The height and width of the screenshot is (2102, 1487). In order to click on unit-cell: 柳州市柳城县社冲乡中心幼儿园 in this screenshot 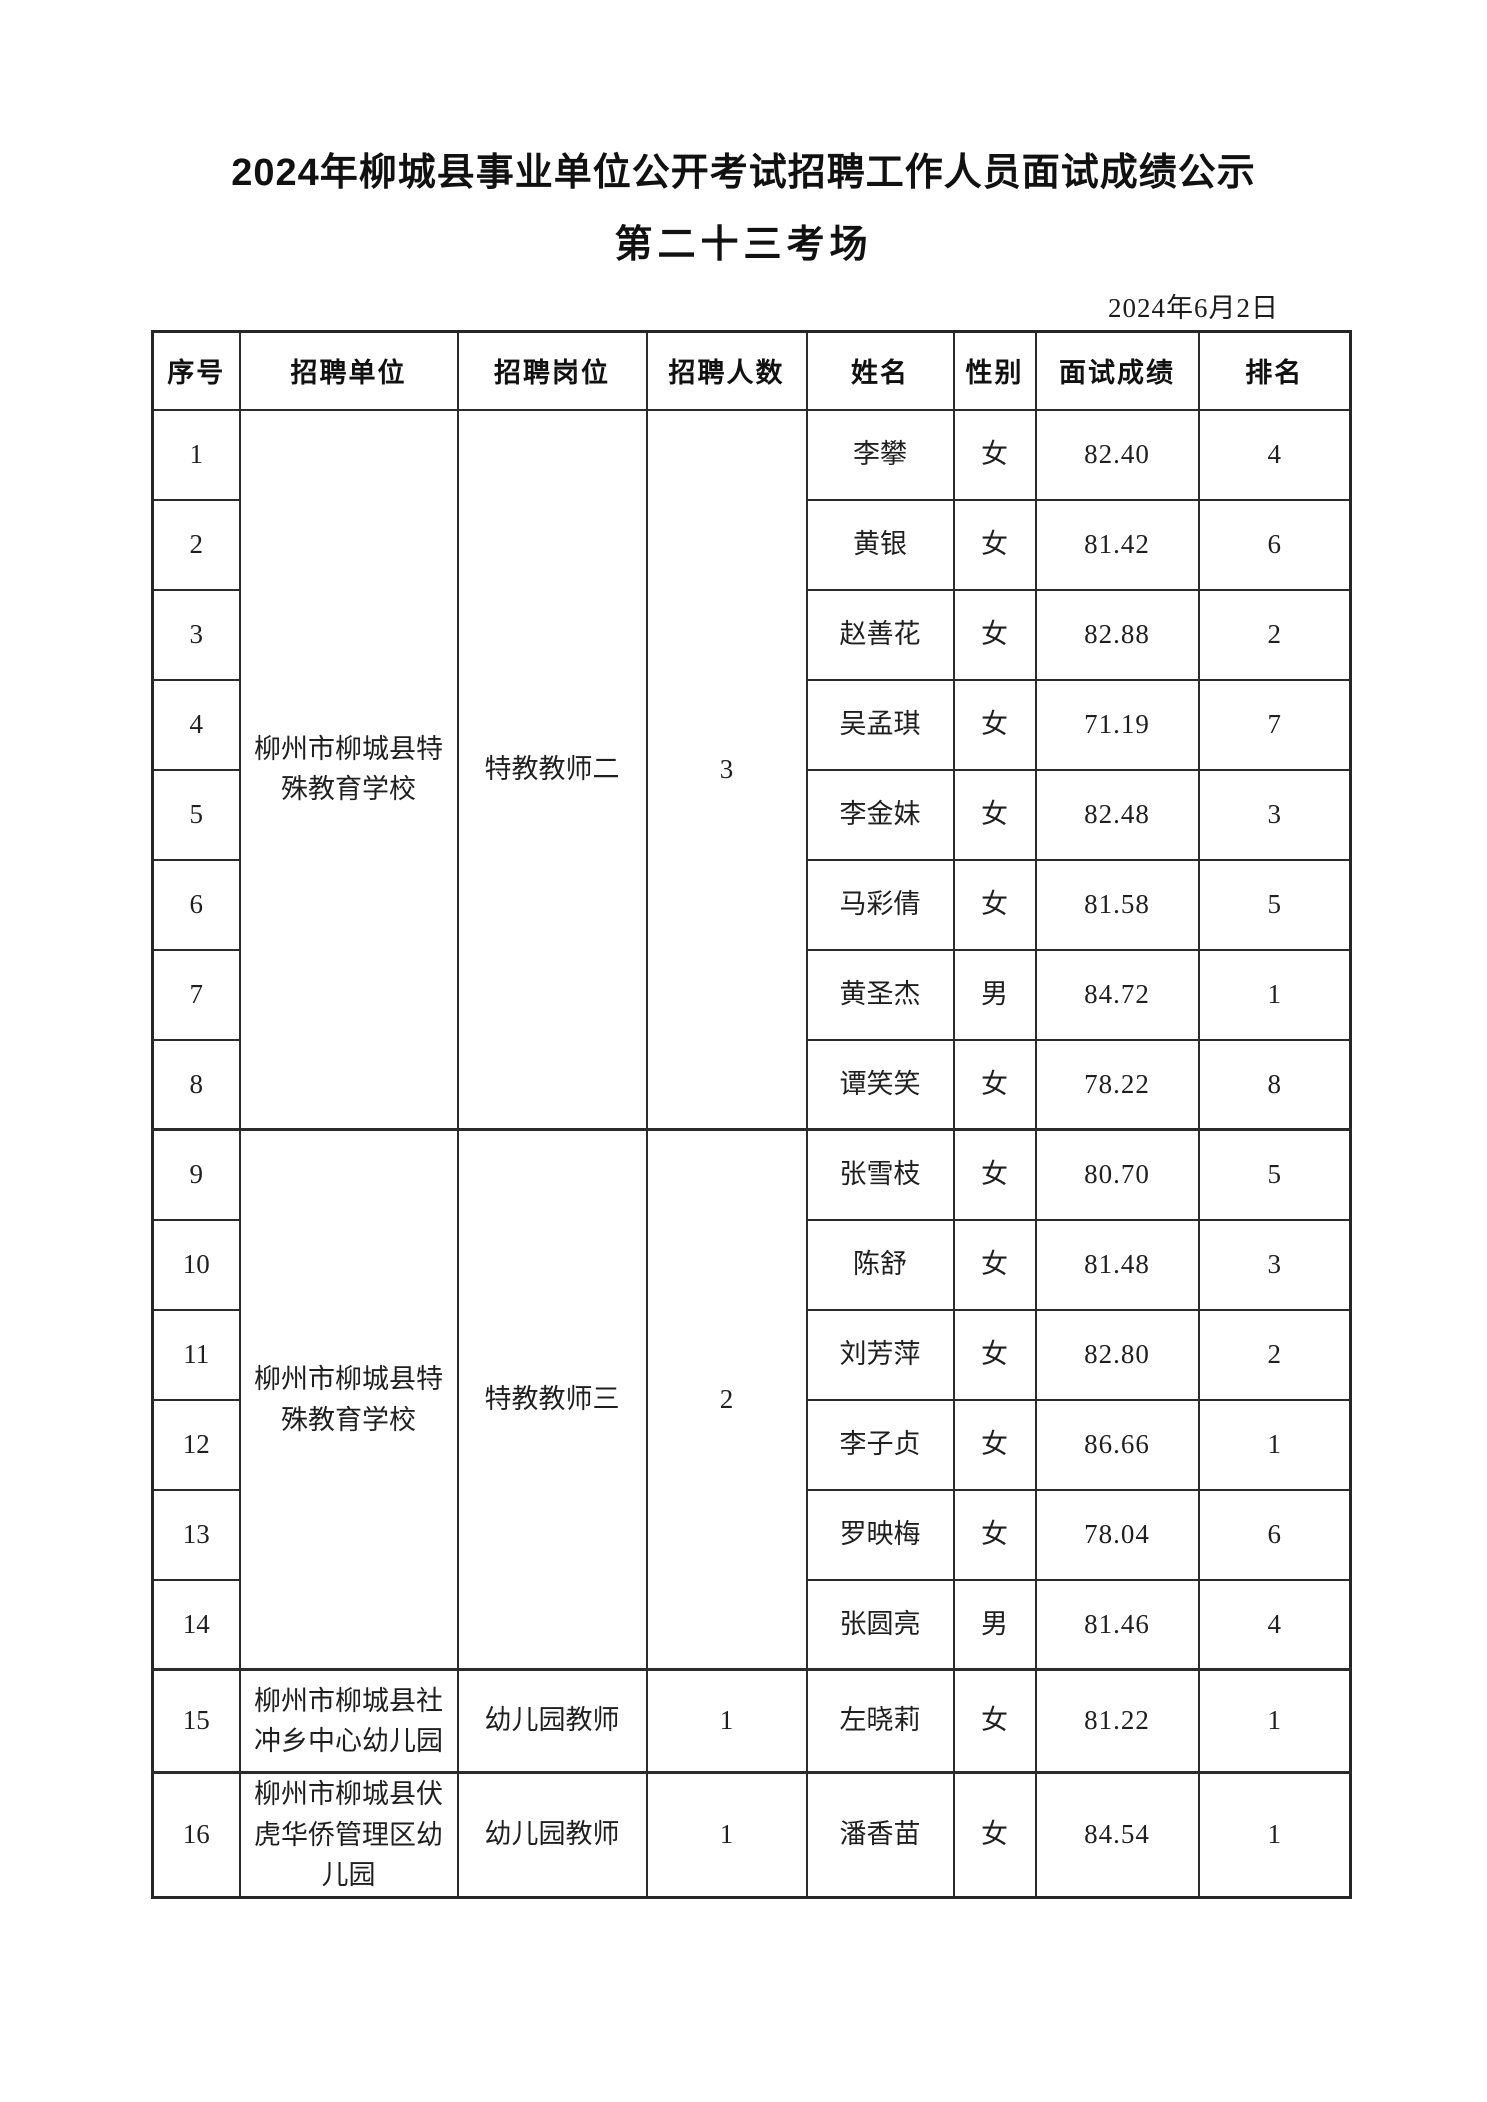, I will do `click(348, 1721)`.